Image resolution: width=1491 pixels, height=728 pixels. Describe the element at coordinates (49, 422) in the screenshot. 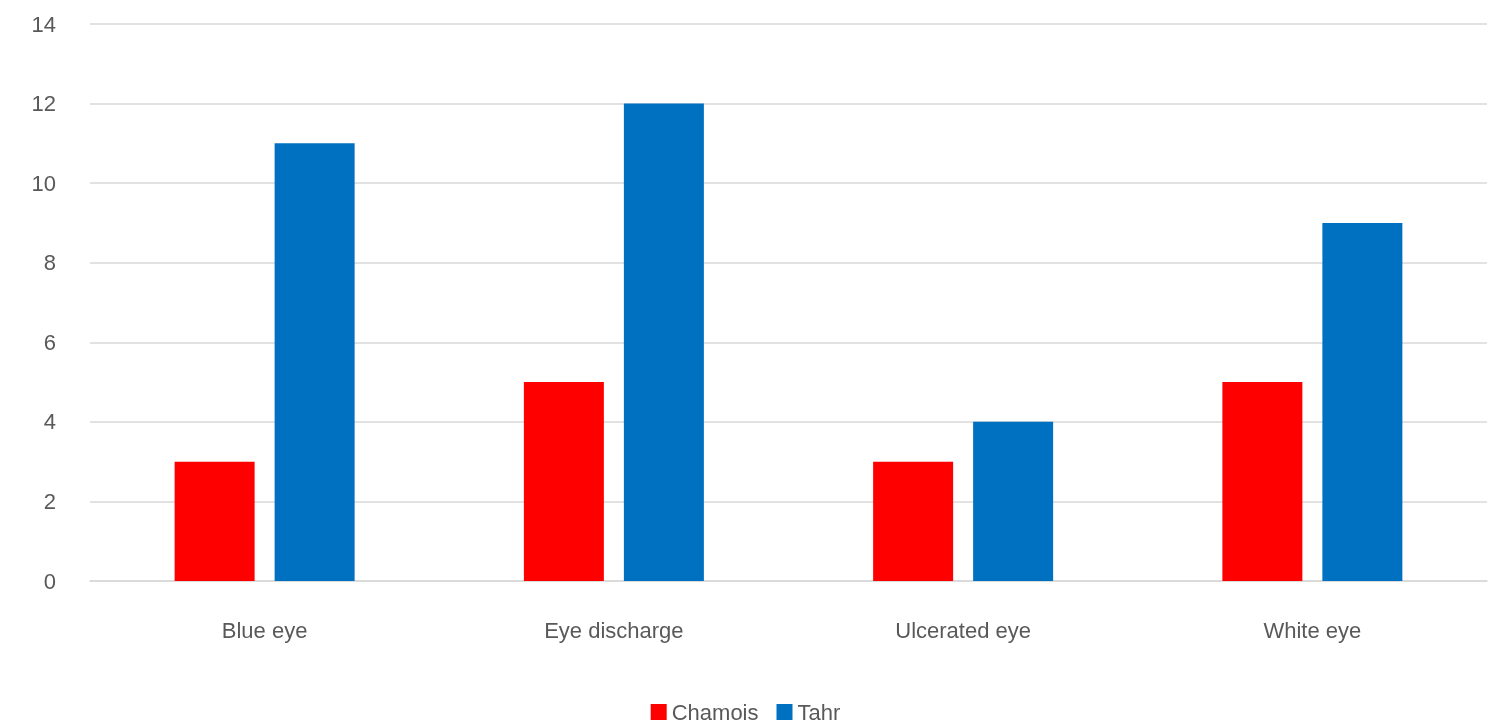

I see `y-tick-label: 4` at that location.